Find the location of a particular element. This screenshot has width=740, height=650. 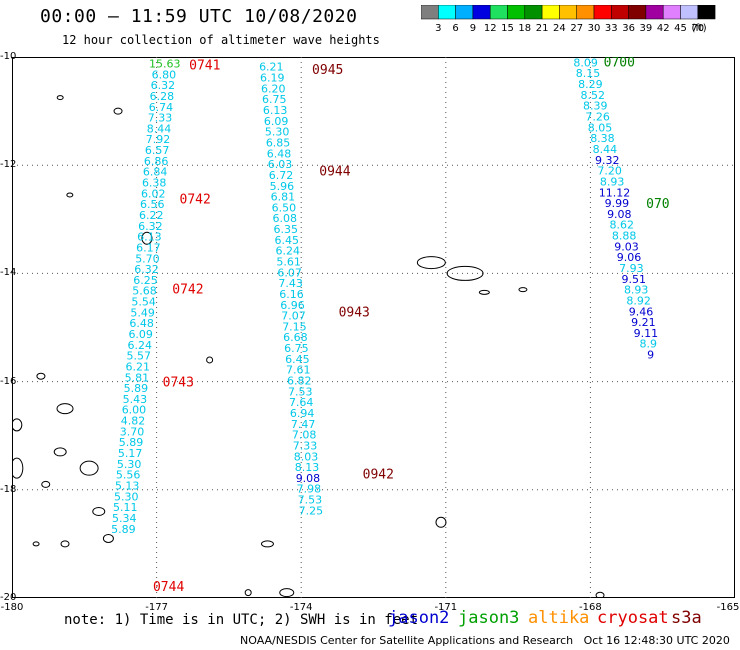

colorbar-tick-label: 39 is located at coordinates (646, 28).